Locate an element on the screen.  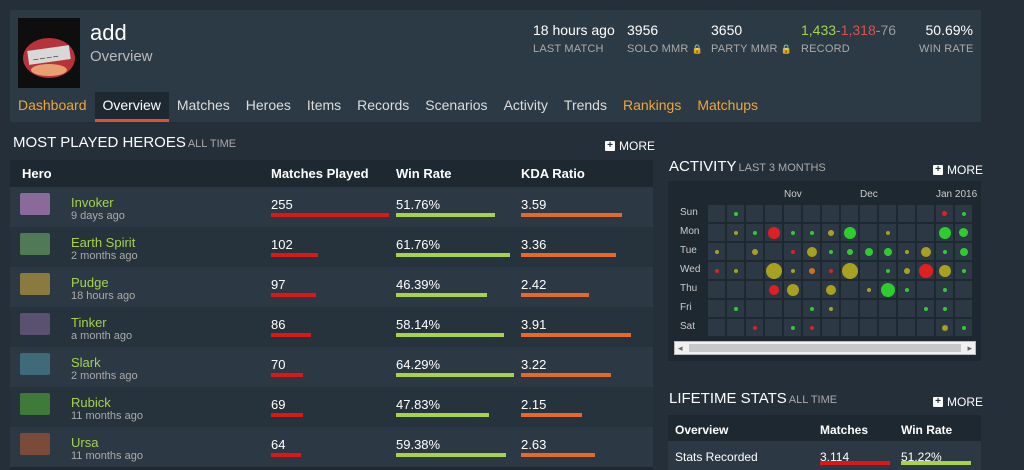
table-row: Earth Spirit 2 months ago 102 61.76% 3.36 is located at coordinates (331, 247).